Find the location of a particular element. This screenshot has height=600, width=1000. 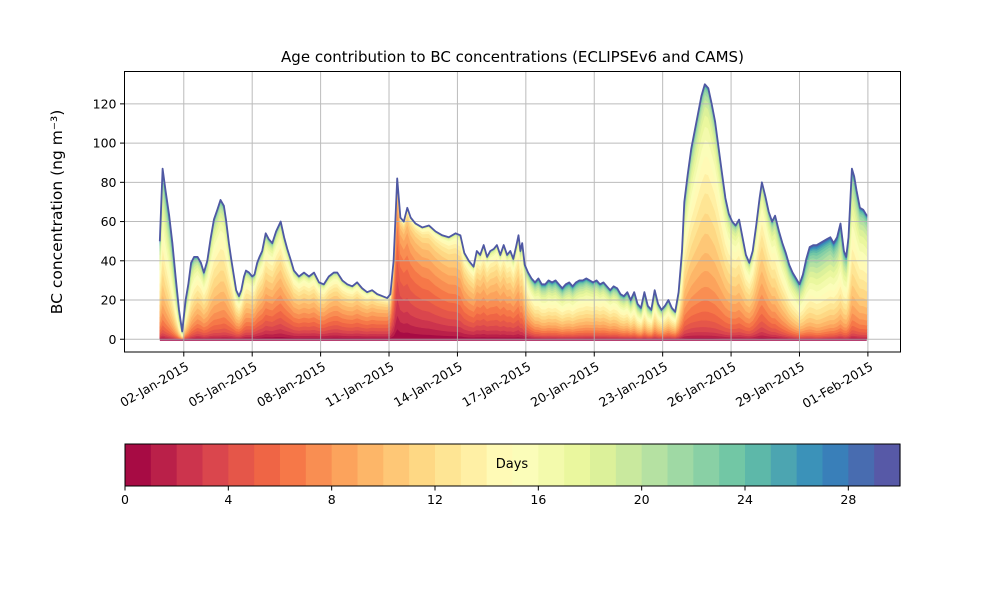

y-tick-label: 60 is located at coordinates (109, 221).